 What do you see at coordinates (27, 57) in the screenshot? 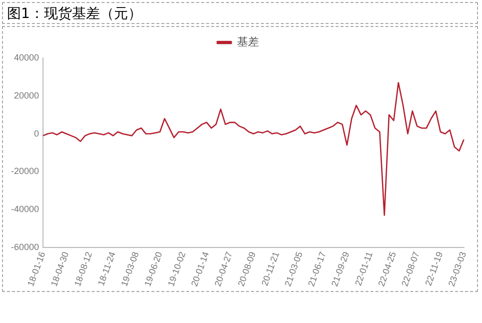
I see `y-tick-label: 40000` at bounding box center [27, 57].